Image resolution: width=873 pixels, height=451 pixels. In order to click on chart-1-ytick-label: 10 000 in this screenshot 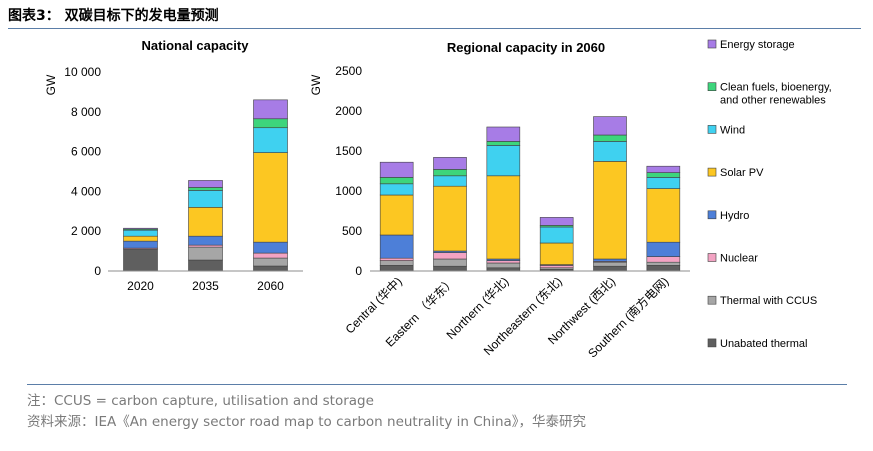, I will do `click(82, 72)`.